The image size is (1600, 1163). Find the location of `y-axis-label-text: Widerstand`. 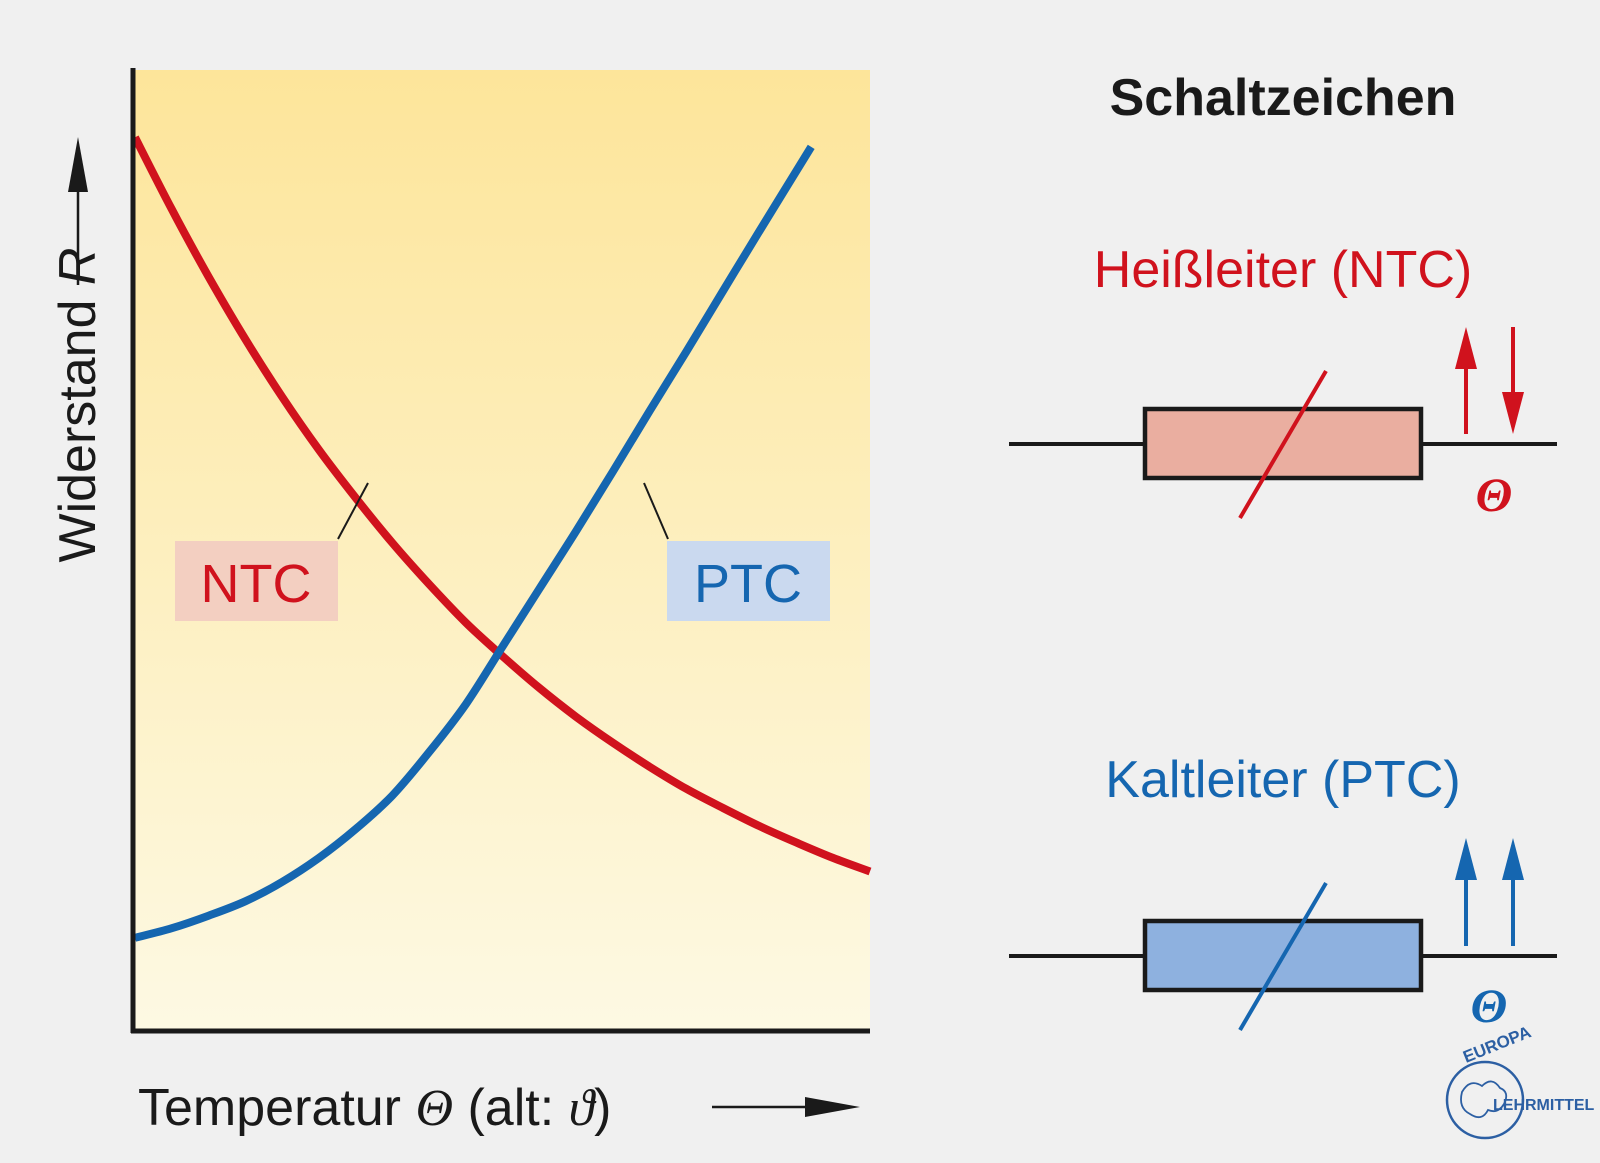

y-axis-label-text: Widerstand is located at coordinates (78, 423).